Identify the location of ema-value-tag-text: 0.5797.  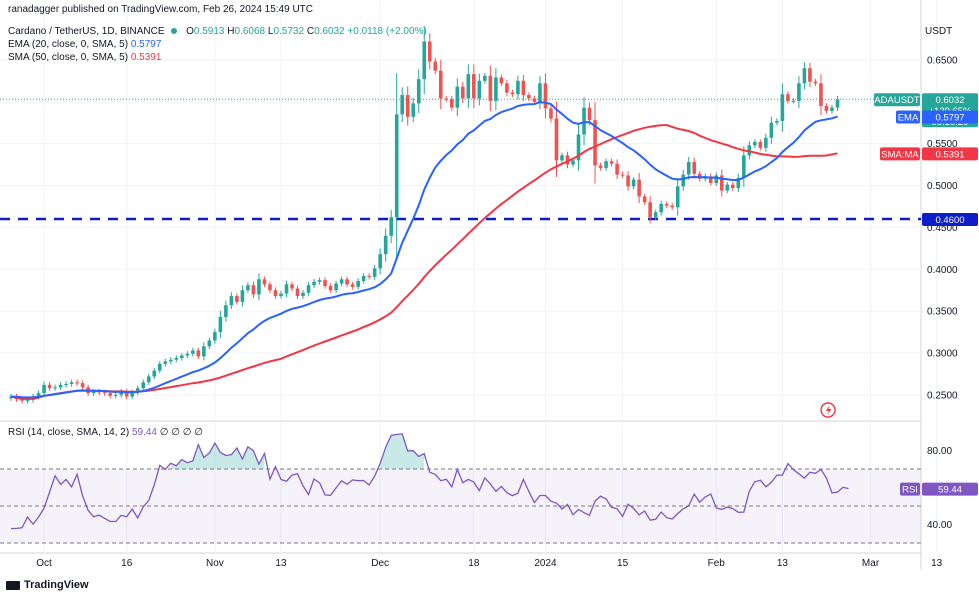
(949, 117).